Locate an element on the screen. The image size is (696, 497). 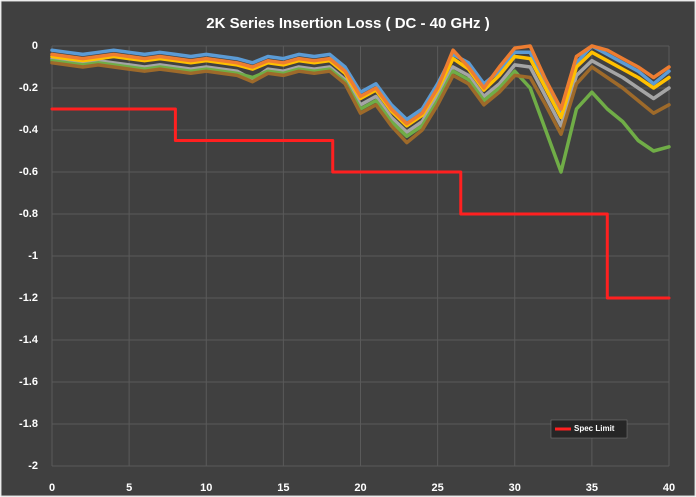
y-tick-label: -1.6 is located at coordinates (28, 382).